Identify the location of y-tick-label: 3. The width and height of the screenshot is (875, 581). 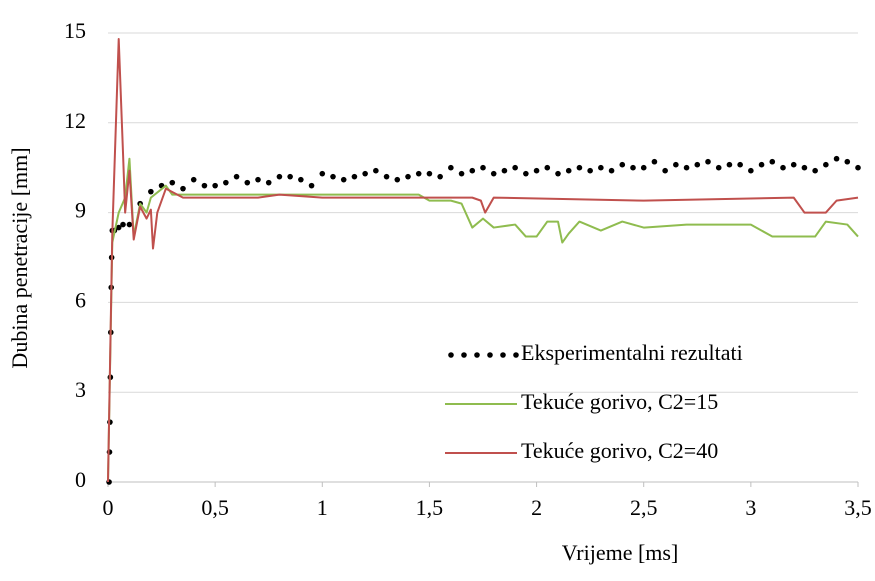
(80, 389).